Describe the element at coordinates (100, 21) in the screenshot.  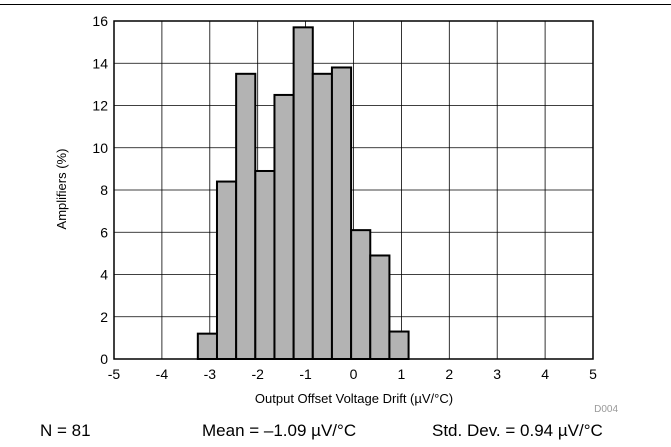
I see `y-tick-label: 16` at that location.